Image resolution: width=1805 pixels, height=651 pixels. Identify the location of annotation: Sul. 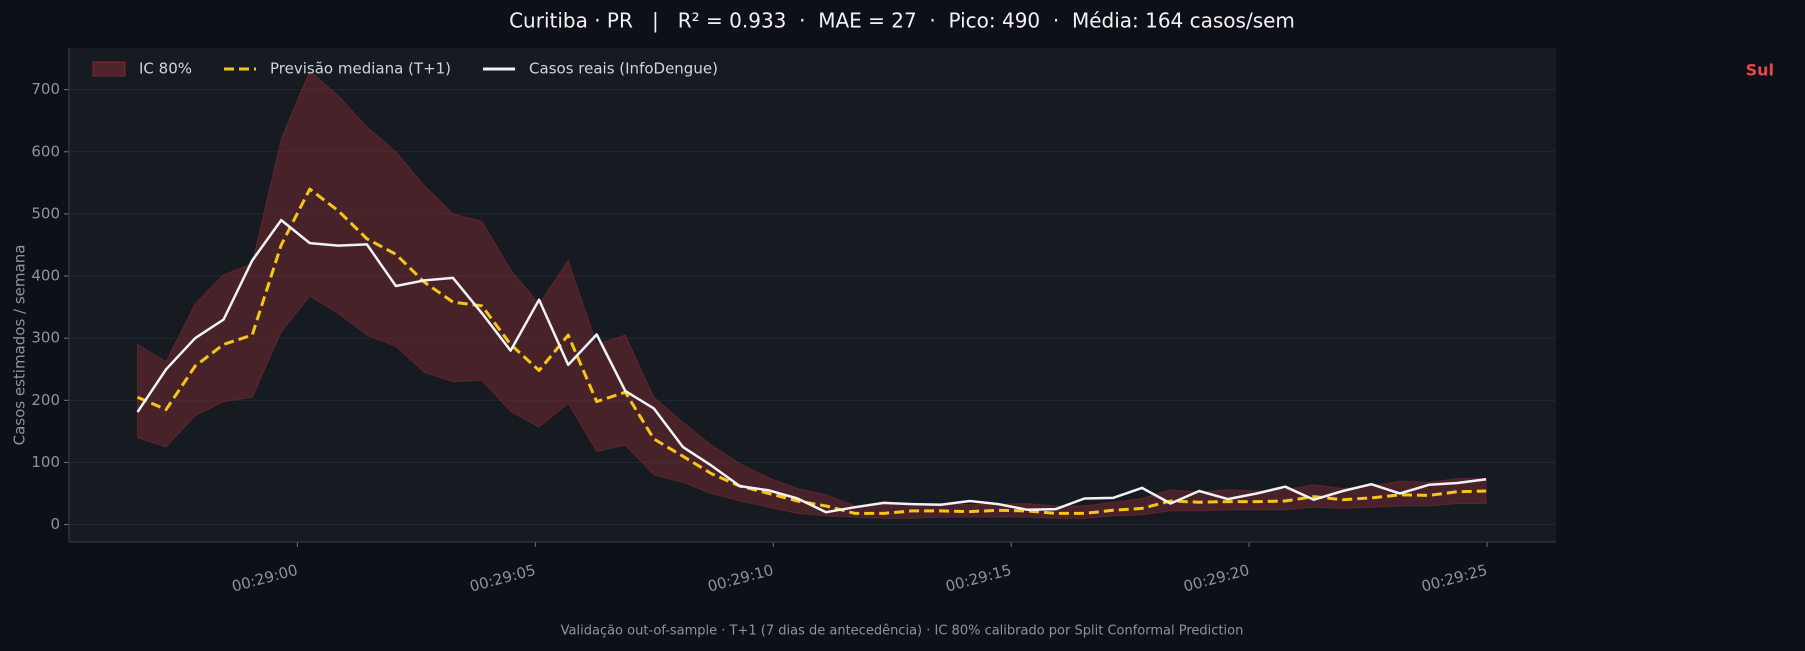
(1760, 70).